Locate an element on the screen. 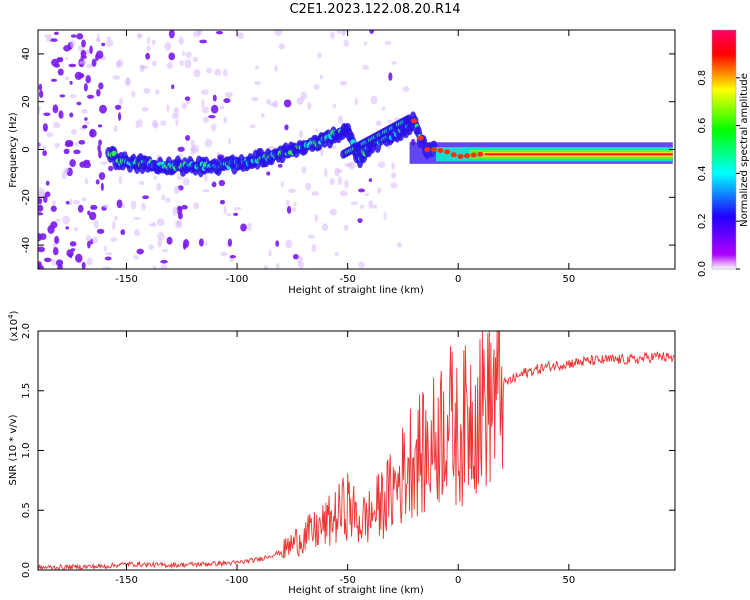  snr-x-tick-label: 50 is located at coordinates (568, 580).